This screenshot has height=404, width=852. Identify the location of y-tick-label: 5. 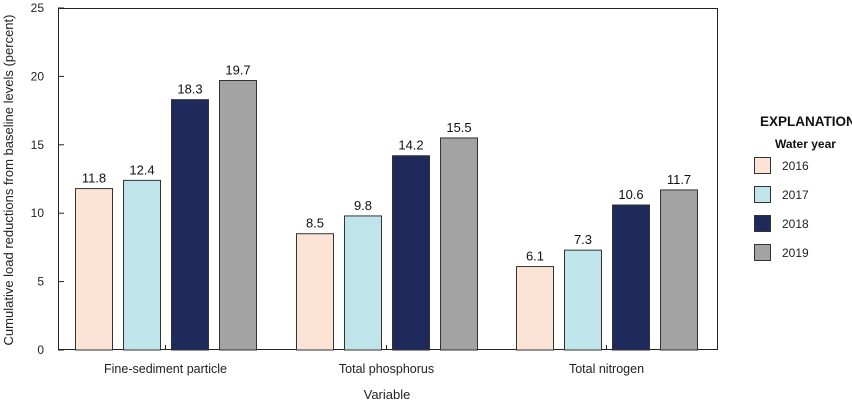
(40, 282).